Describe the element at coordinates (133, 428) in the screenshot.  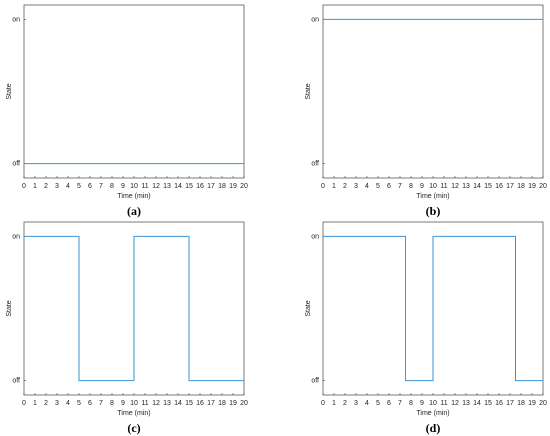
I see `caption: (c)` at that location.